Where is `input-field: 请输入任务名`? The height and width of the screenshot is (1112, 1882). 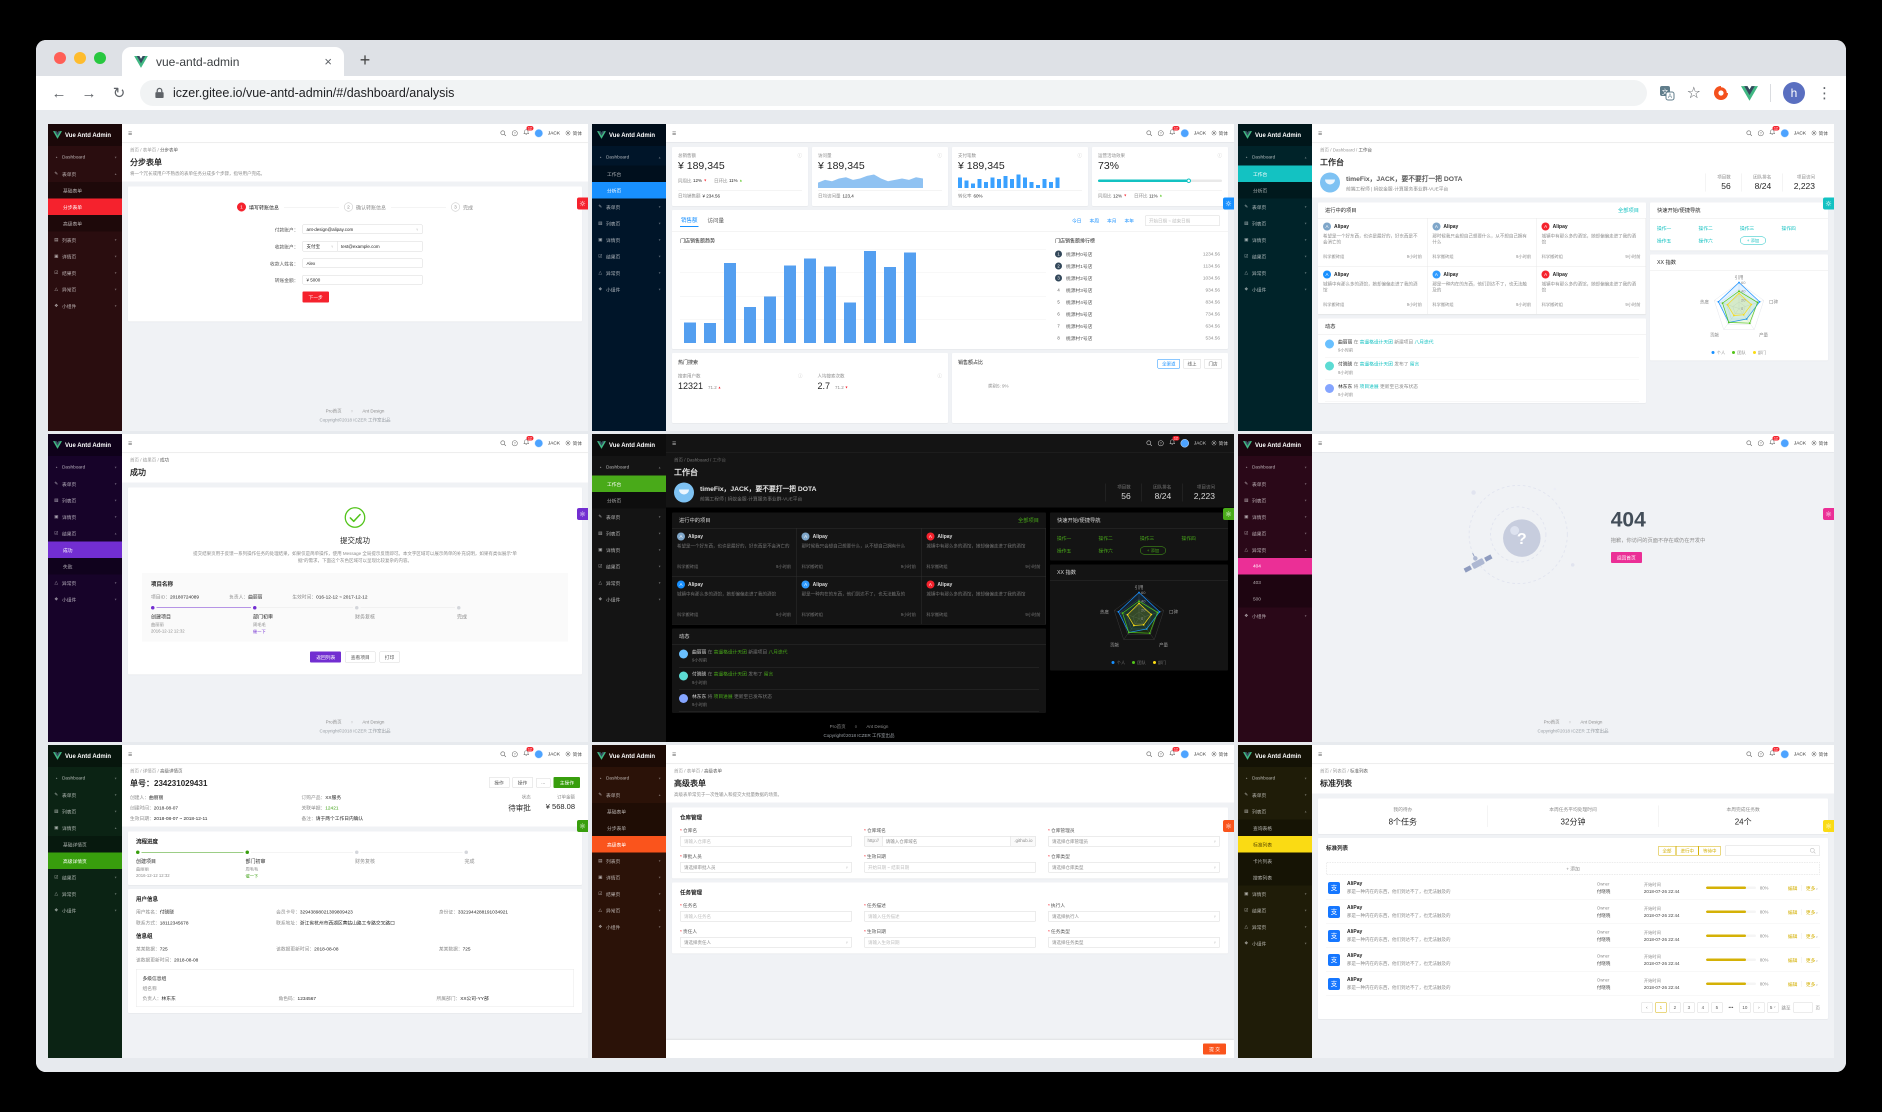
input-field: 请输入任务名 is located at coordinates (766, 916).